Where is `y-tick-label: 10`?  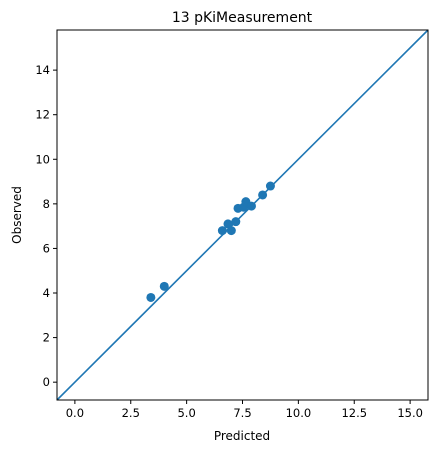 y-tick-label: 10 is located at coordinates (42, 159).